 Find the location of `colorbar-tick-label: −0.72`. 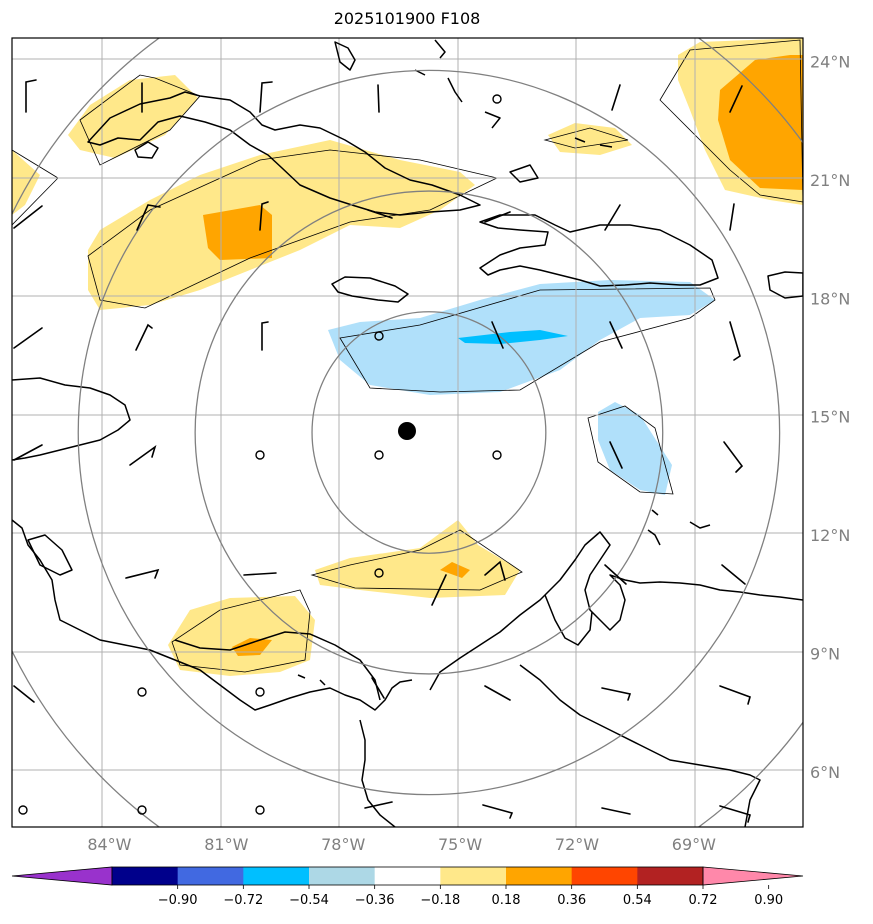

colorbar-tick-label: −0.72 is located at coordinates (243, 900).